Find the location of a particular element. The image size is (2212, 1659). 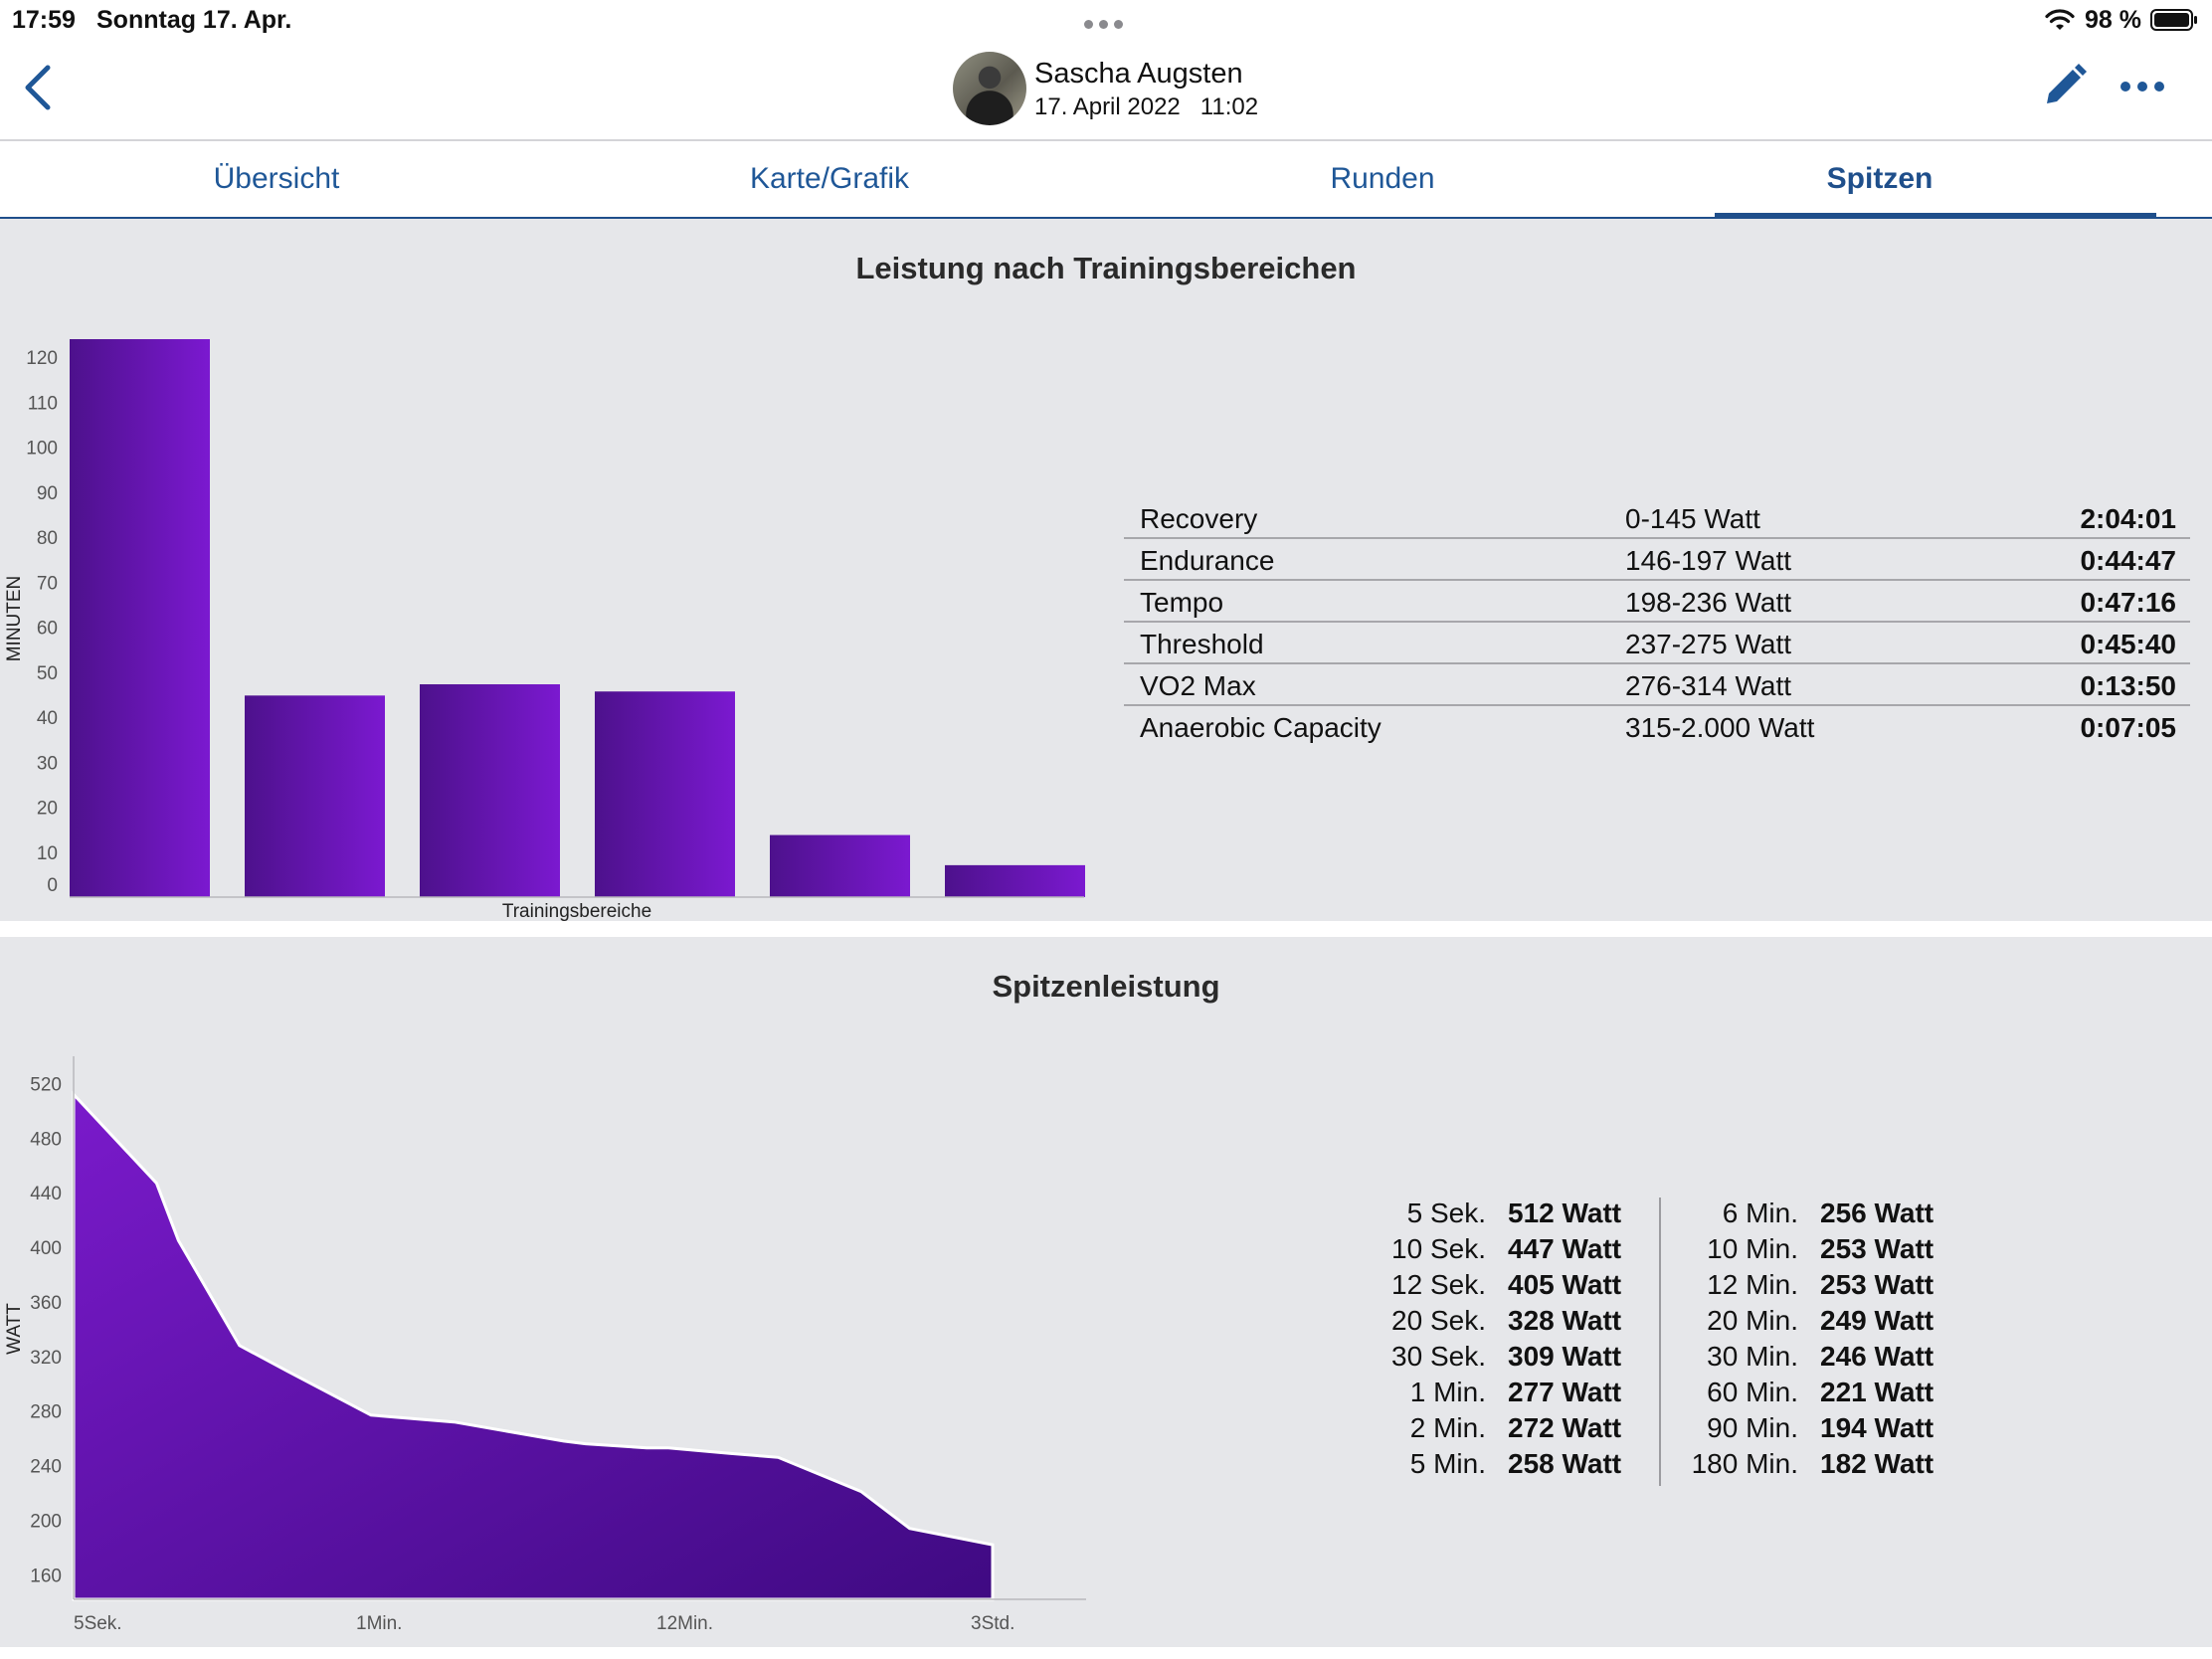

peak-duration: 6 Min. is located at coordinates (1760, 1213).